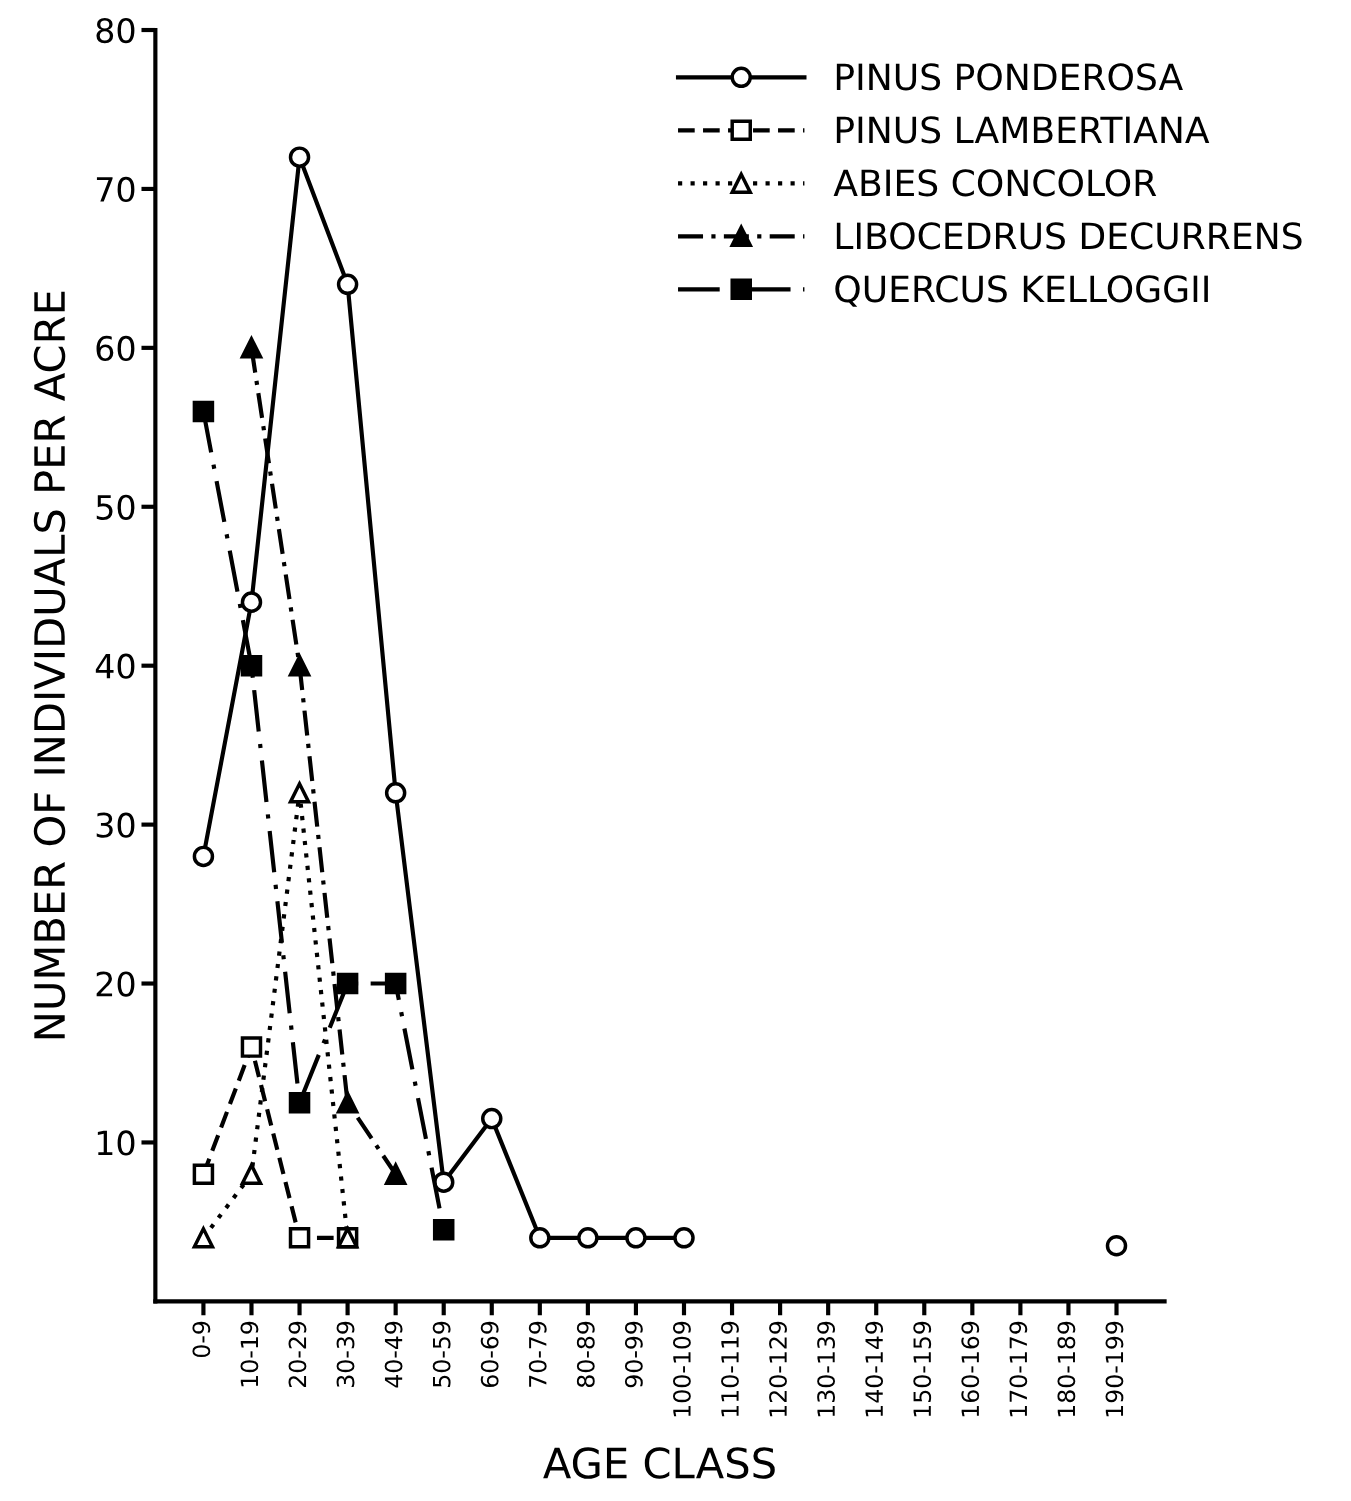 The image size is (1351, 1501). I want to click on x-tick-label: 80-89, so click(585, 1354).